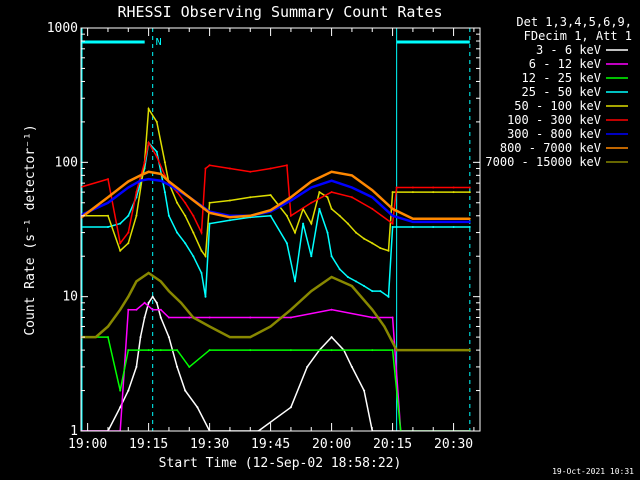 The width and height of the screenshot is (640, 480). What do you see at coordinates (565, 64) in the screenshot?
I see `legend-label-2: 6 - 12 keV` at bounding box center [565, 64].